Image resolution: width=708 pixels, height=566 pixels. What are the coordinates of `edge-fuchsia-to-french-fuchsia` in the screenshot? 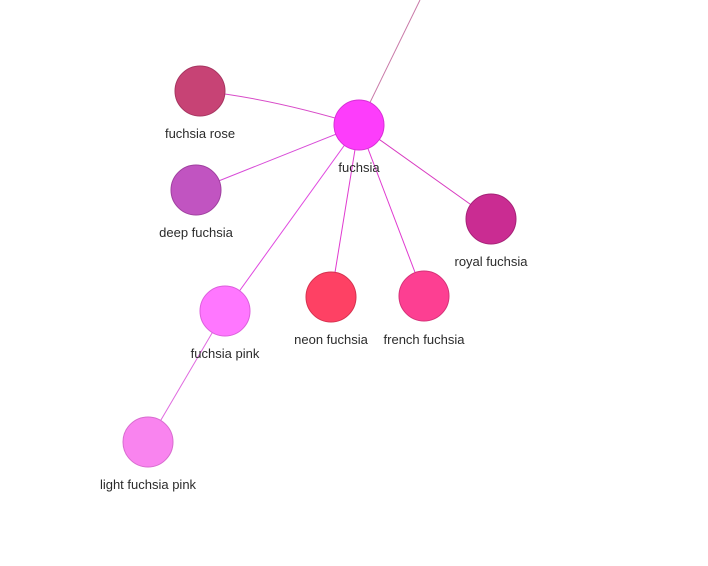 It's located at (391, 210).